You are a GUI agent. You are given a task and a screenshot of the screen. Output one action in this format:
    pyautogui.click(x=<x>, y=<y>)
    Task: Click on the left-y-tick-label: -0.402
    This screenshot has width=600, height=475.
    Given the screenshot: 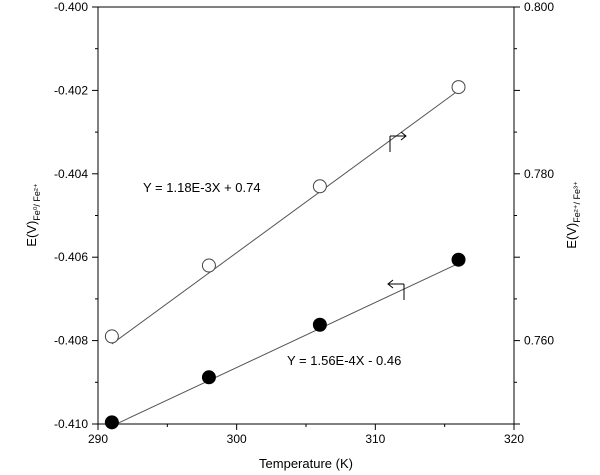 What is the action you would take?
    pyautogui.click(x=71, y=90)
    